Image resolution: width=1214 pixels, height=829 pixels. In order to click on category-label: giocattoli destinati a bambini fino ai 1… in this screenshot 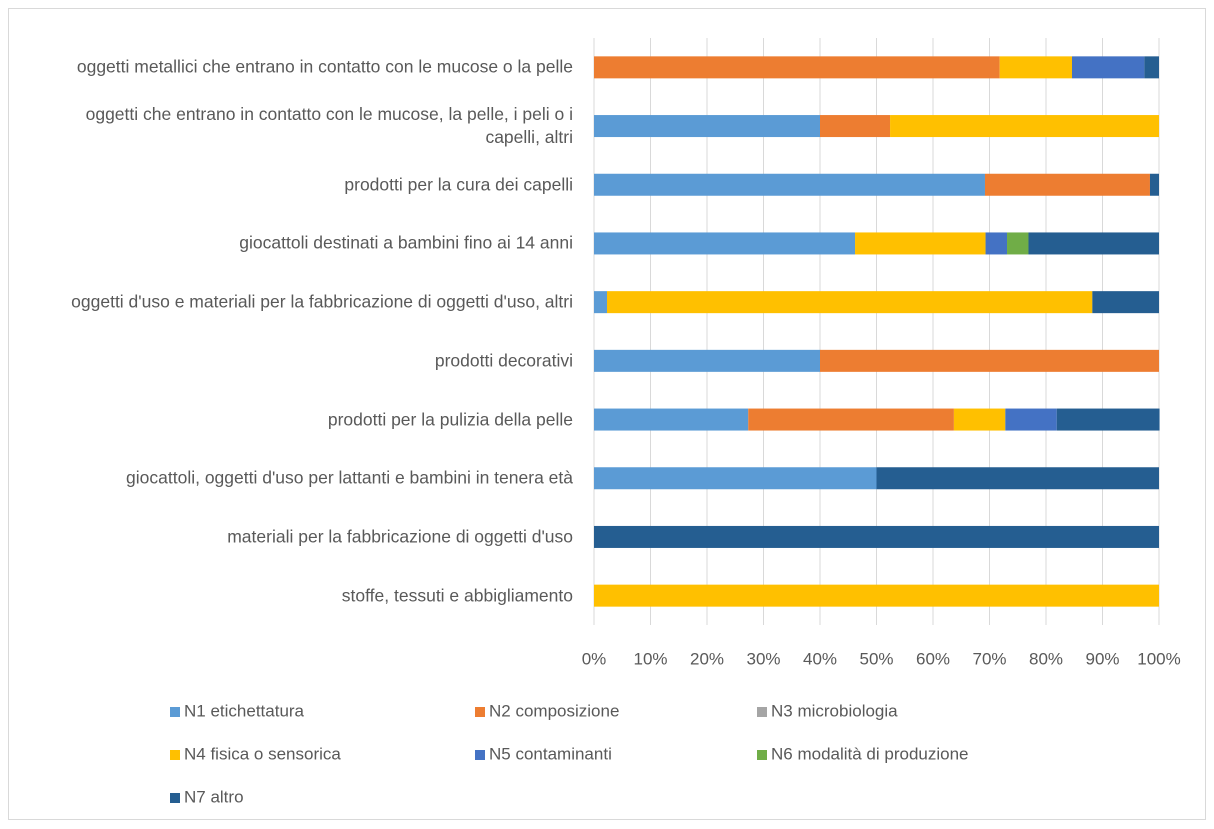, I will do `click(406, 242)`.